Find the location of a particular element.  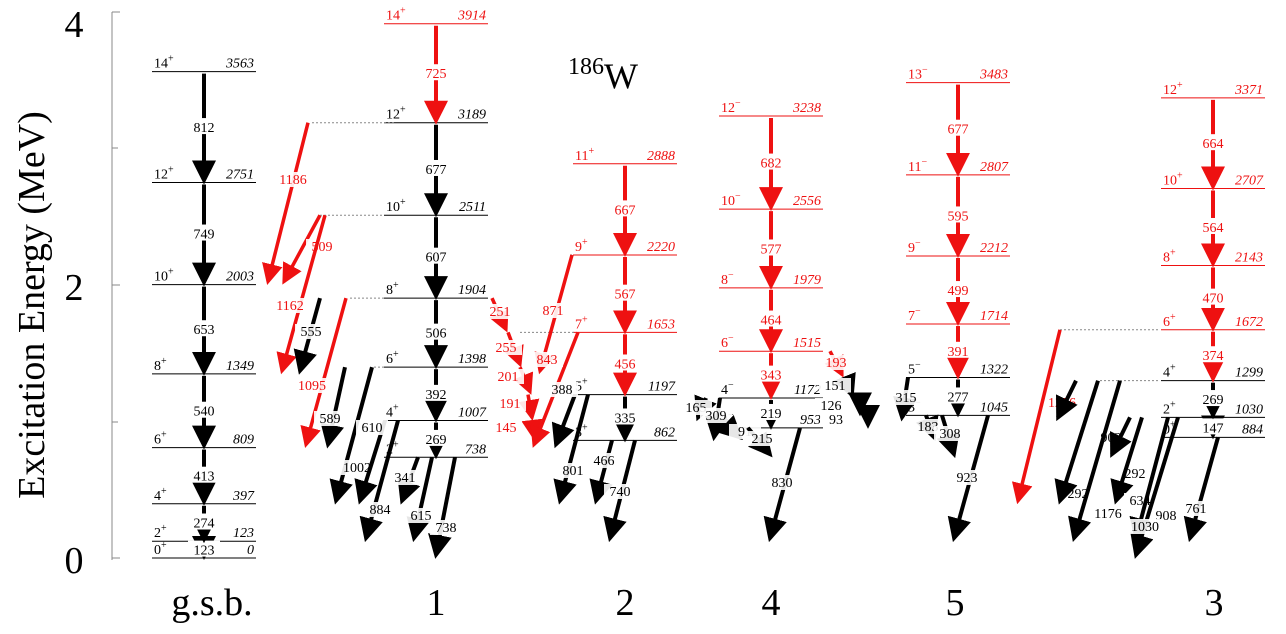

transition-label: 413 is located at coordinates (204, 477).